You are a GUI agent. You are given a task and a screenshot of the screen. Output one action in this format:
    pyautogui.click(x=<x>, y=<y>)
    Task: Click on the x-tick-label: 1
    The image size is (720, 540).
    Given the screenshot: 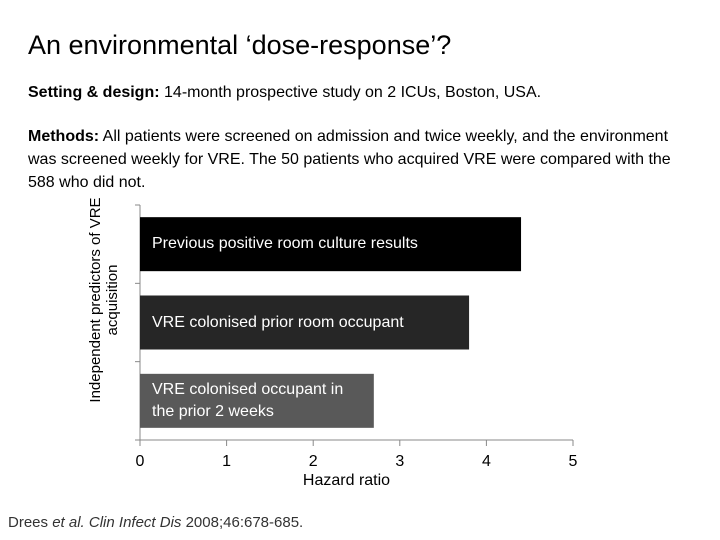 What is the action you would take?
    pyautogui.click(x=226, y=461)
    